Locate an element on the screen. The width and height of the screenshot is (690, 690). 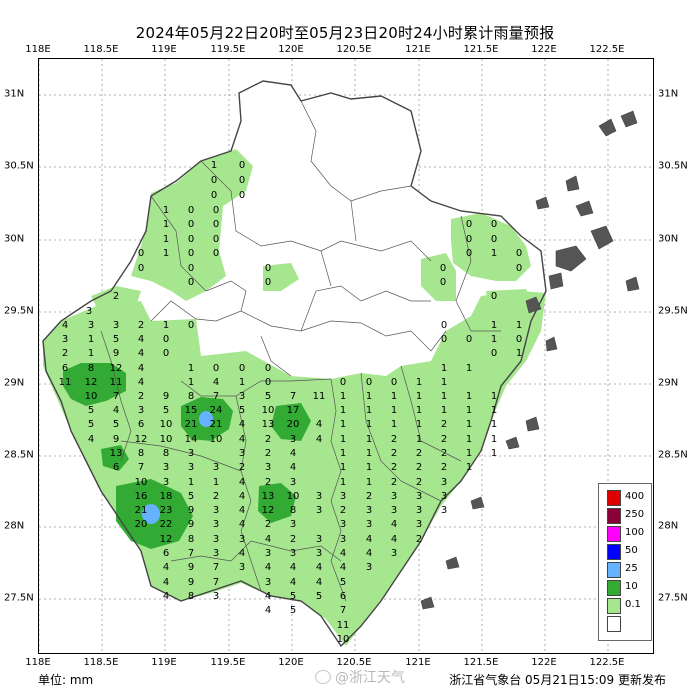
longitude-tick-label: 120E is located at coordinates (291, 662).